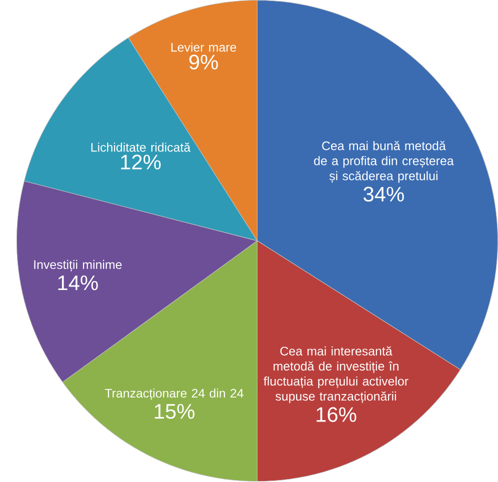  What do you see at coordinates (336, 375) in the screenshot?
I see `slice-label: Cea mai interesantă metodă de investiție în fluctuația prețului activelor supuse tranzacționării` at bounding box center [336, 375].